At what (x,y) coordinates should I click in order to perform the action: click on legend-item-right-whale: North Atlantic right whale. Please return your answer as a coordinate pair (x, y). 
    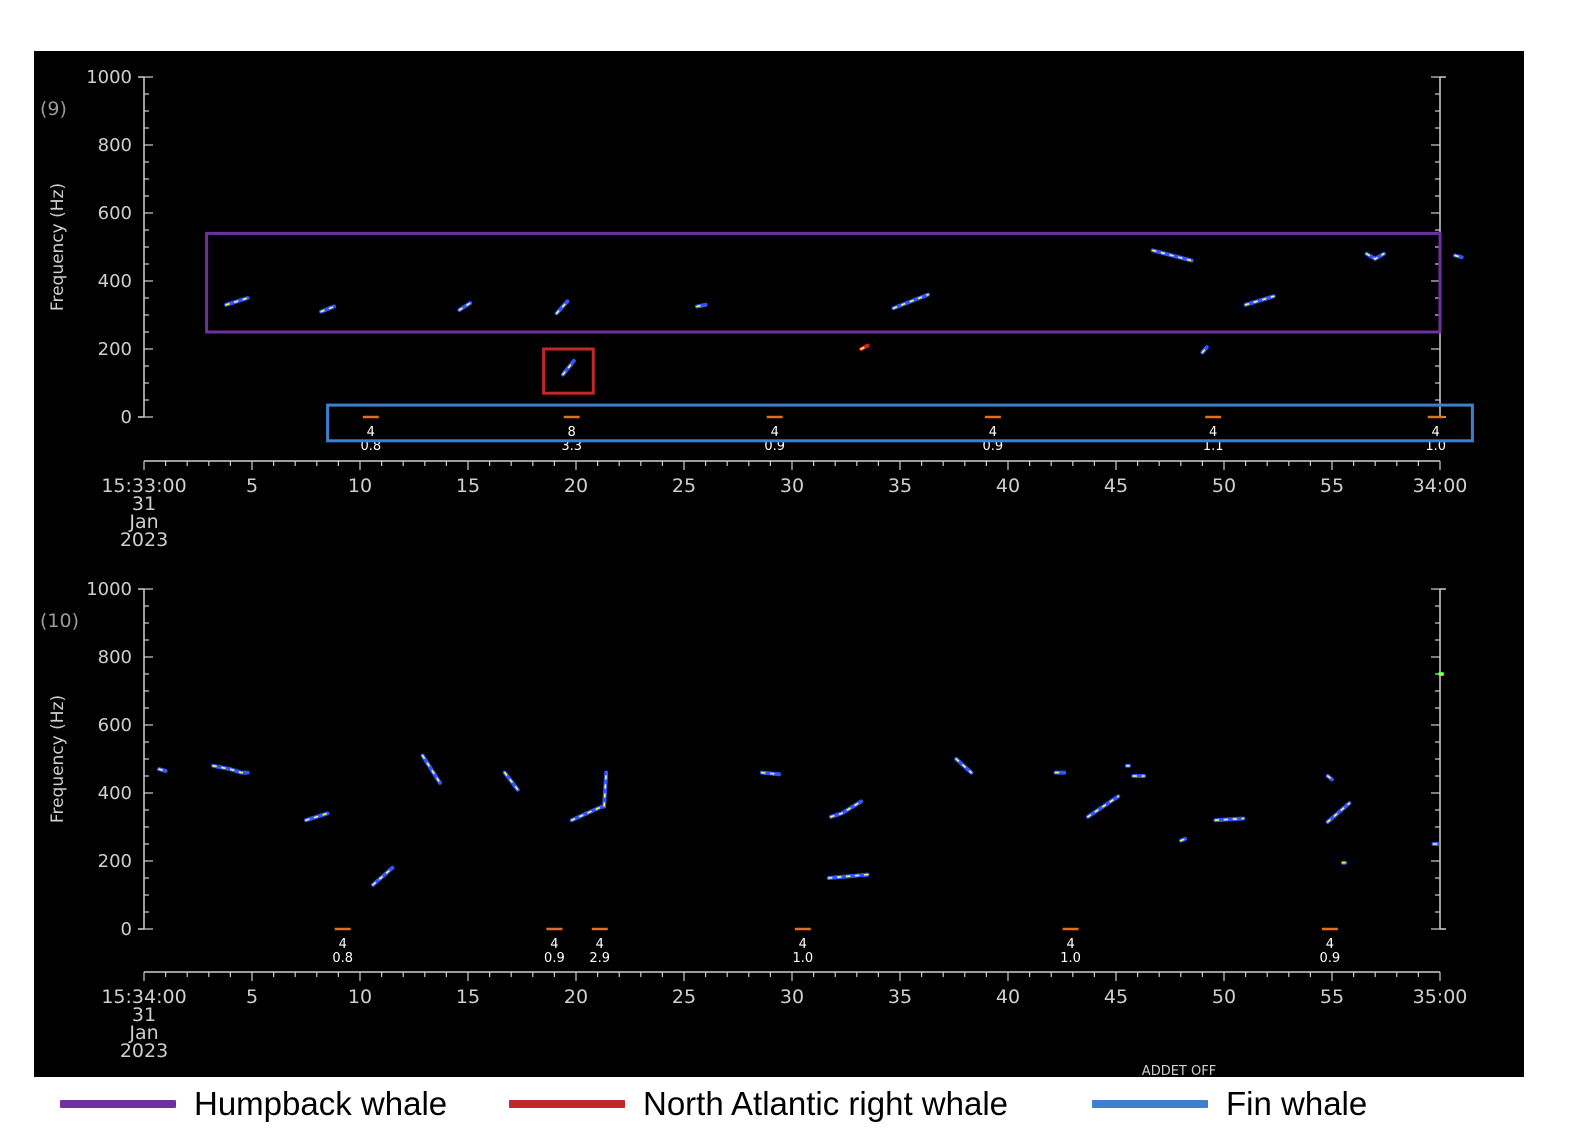
    Looking at the image, I should click on (758, 1104).